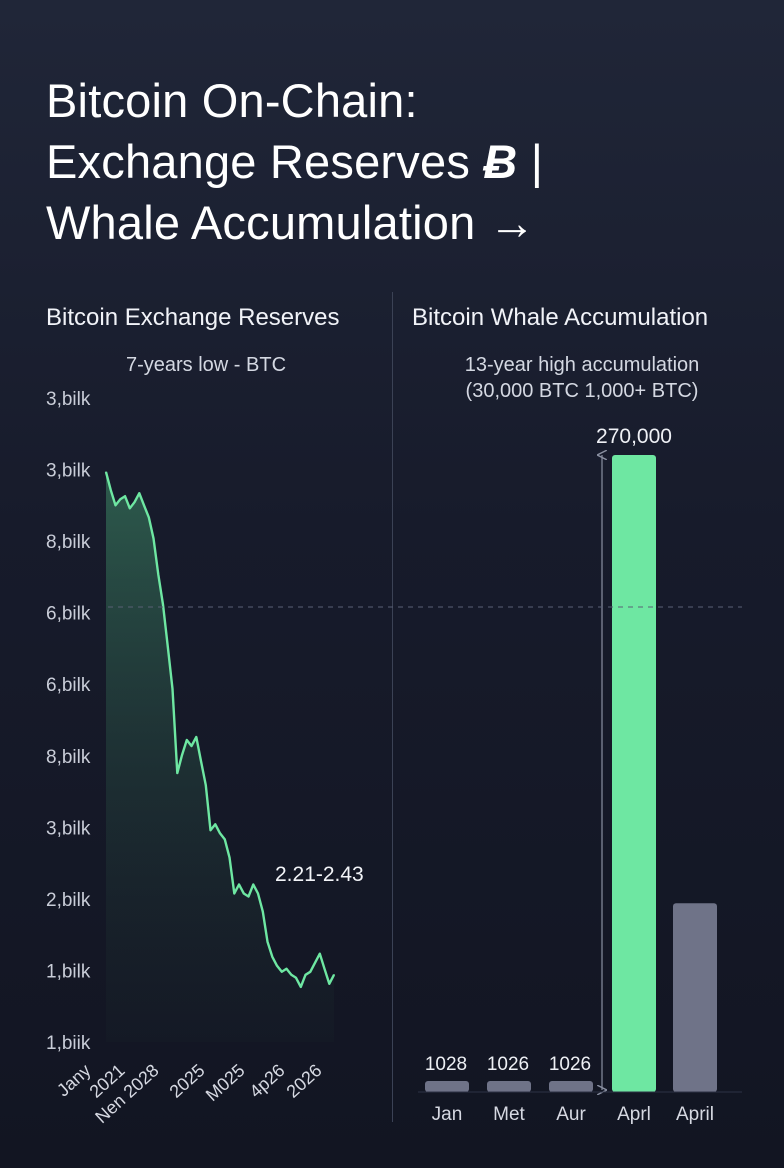 This screenshot has width=784, height=1168. What do you see at coordinates (571, 1114) in the screenshot?
I see `x-category-label: Aur` at bounding box center [571, 1114].